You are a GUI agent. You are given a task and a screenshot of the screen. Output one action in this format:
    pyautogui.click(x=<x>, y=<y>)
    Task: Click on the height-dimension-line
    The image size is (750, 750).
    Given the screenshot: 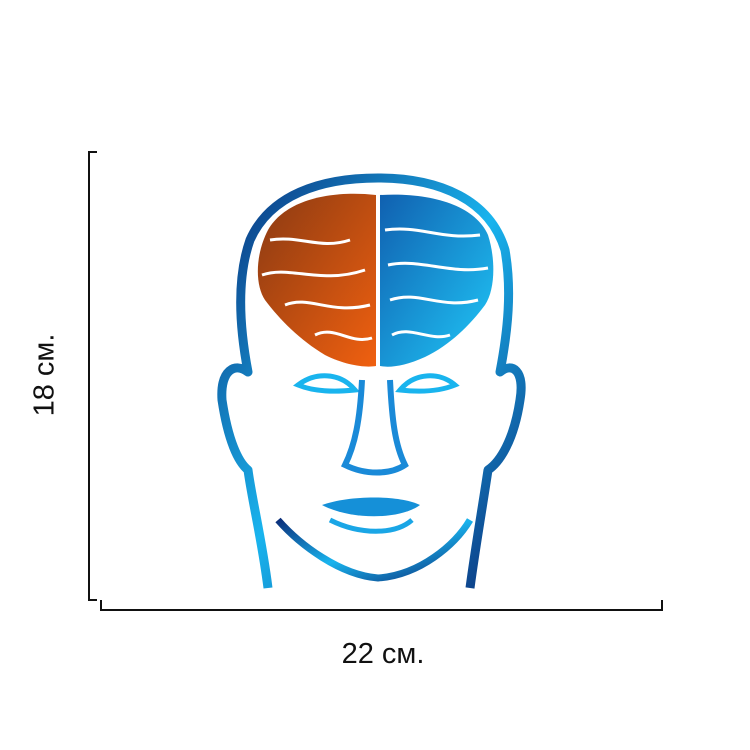 What is the action you would take?
    pyautogui.click(x=92, y=376)
    